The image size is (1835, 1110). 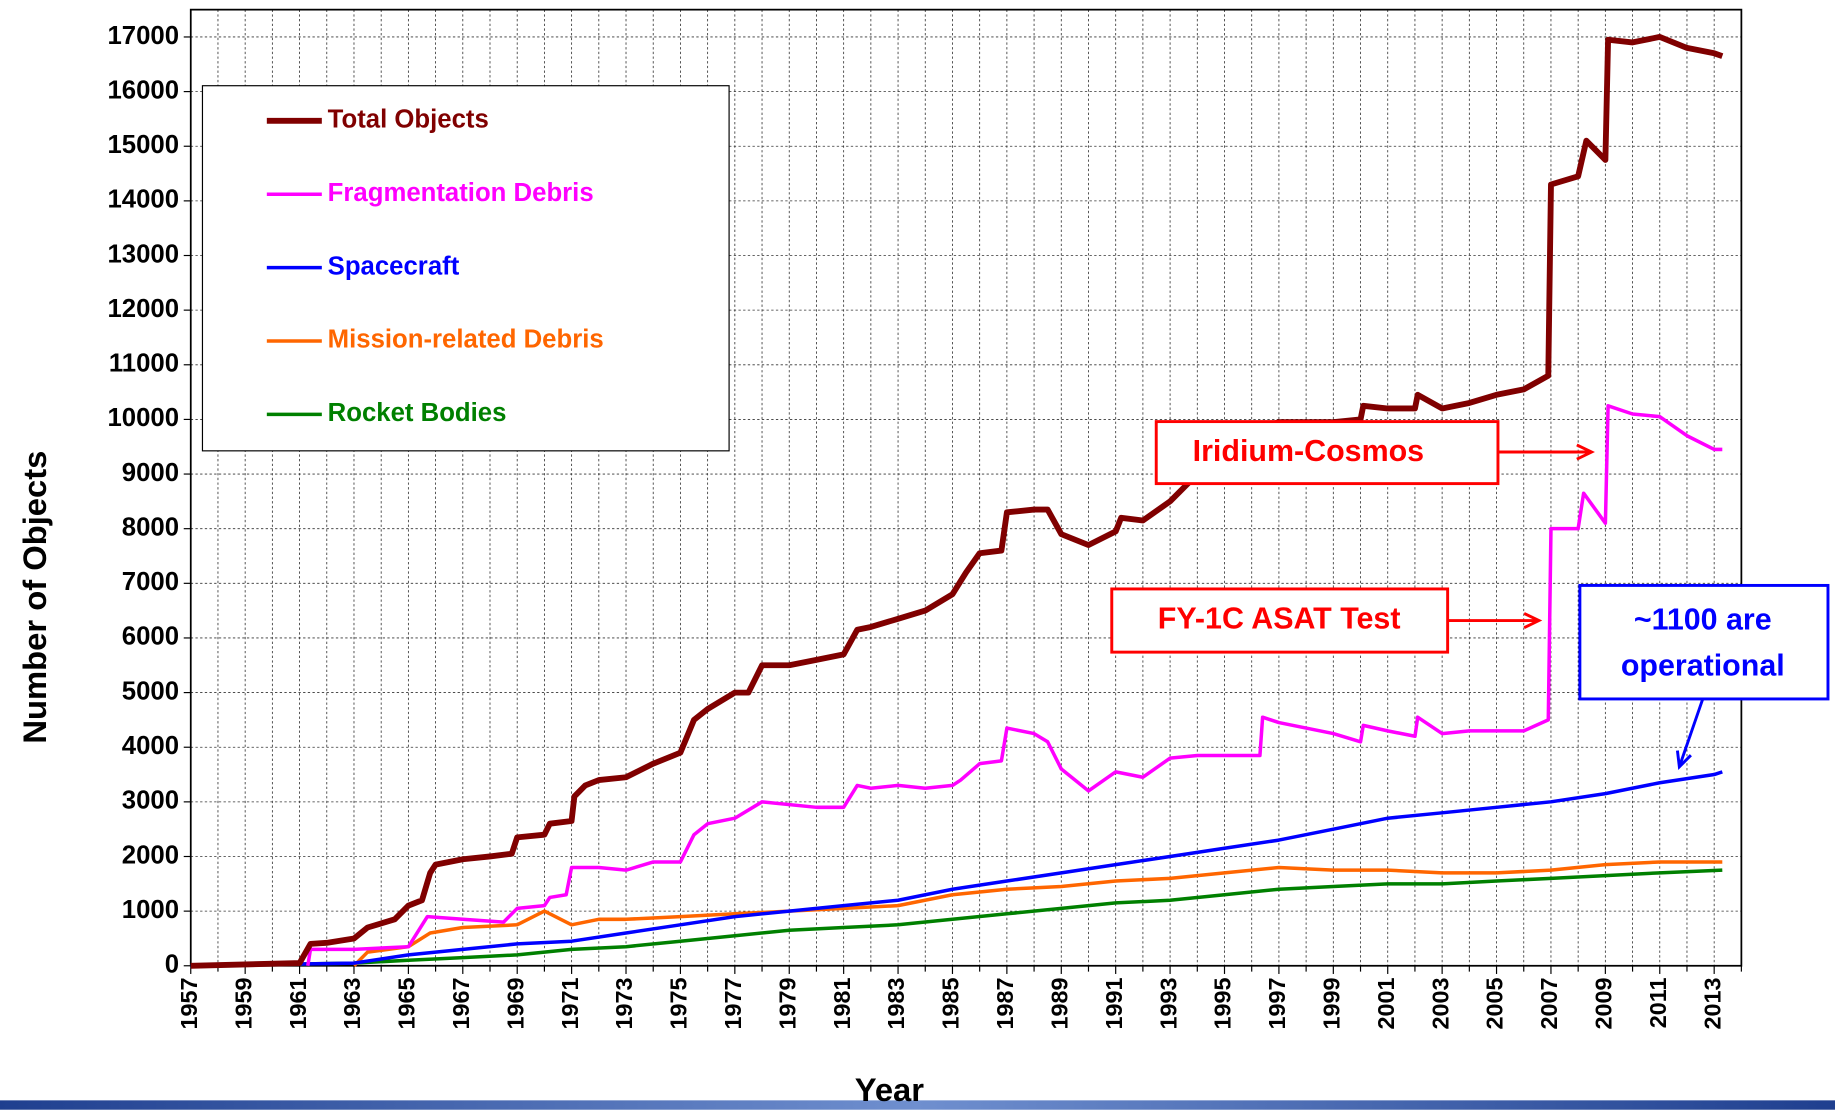 I want to click on x-tick-label: 2001, so click(x=1386, y=1003).